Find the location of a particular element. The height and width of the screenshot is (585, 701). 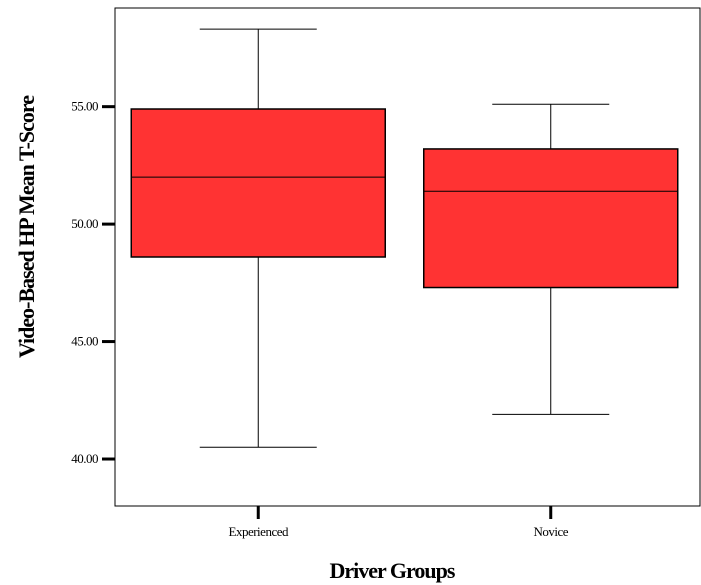

x-axis: Experienced Novice is located at coordinates (399, 522).